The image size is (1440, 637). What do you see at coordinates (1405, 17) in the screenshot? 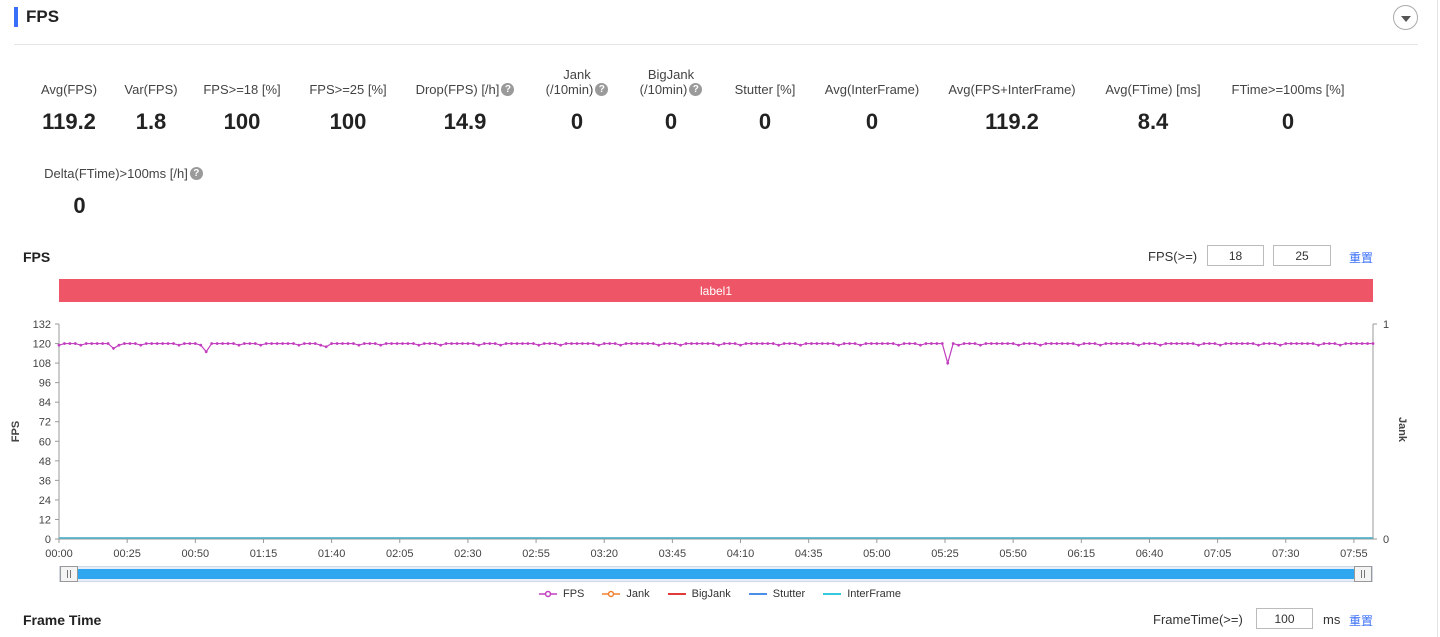
I see `collapse-button` at bounding box center [1405, 17].